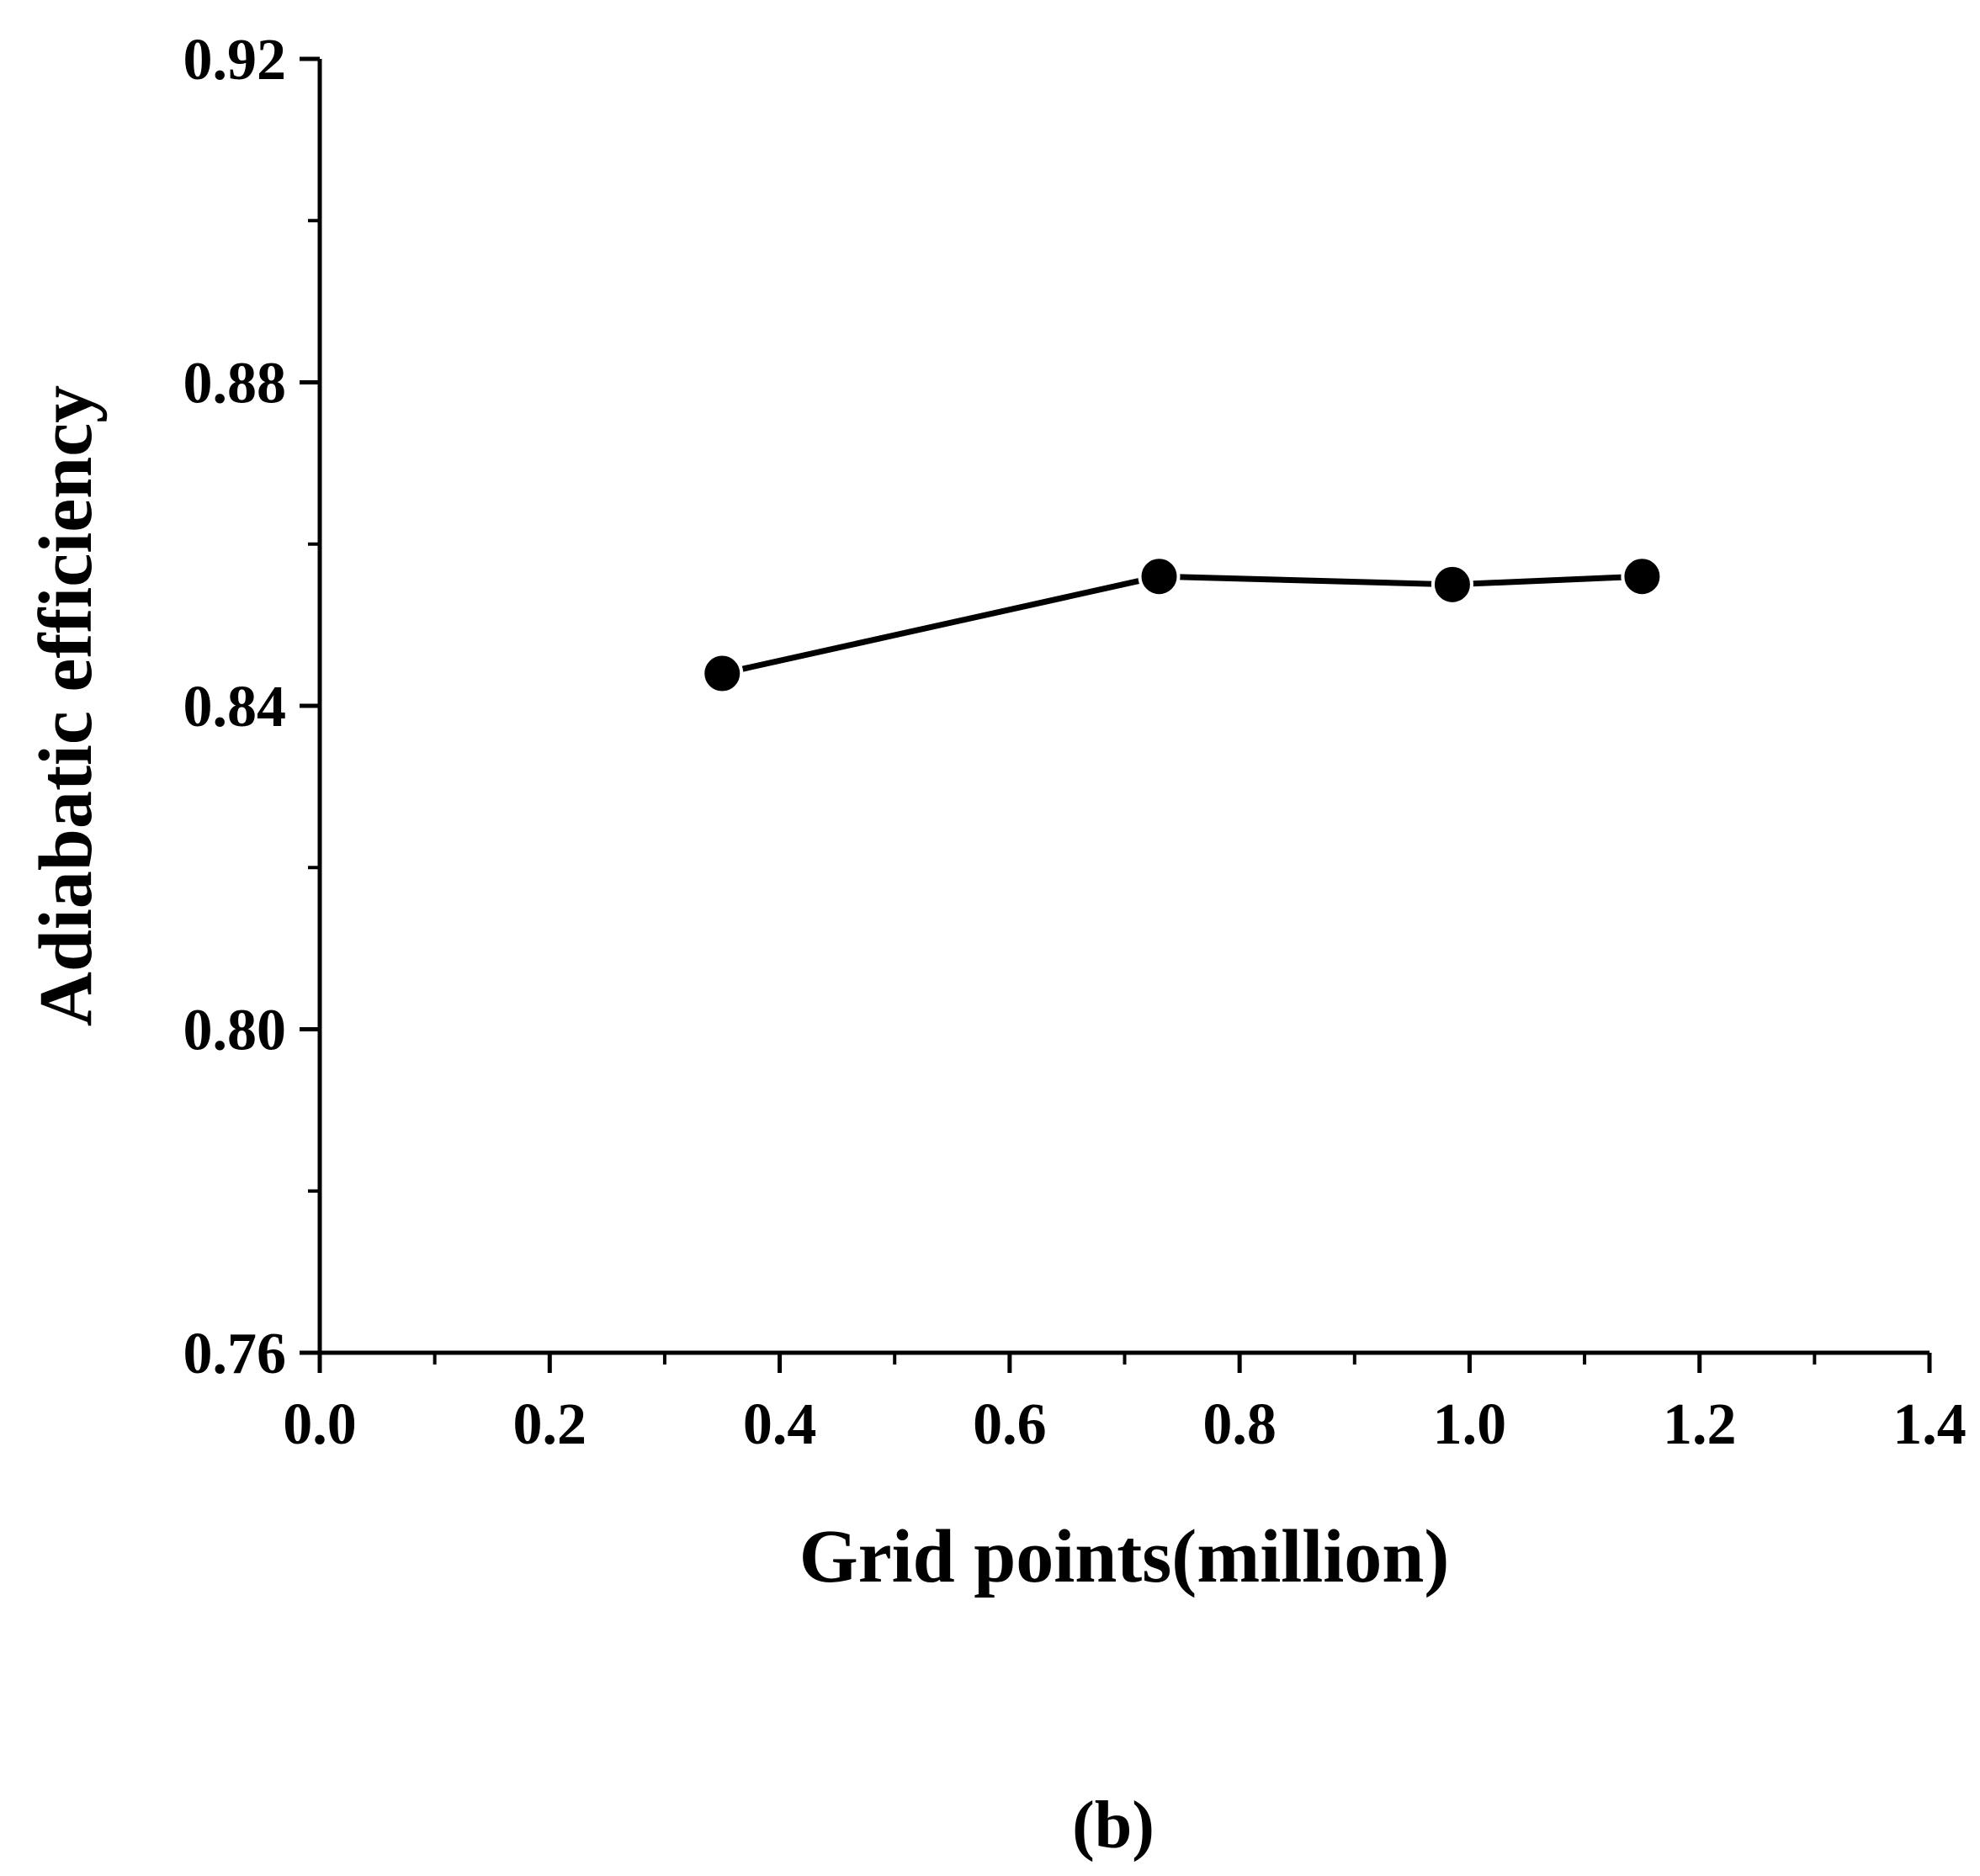  I want to click on y-tick-label: 0.92, so click(235, 60).